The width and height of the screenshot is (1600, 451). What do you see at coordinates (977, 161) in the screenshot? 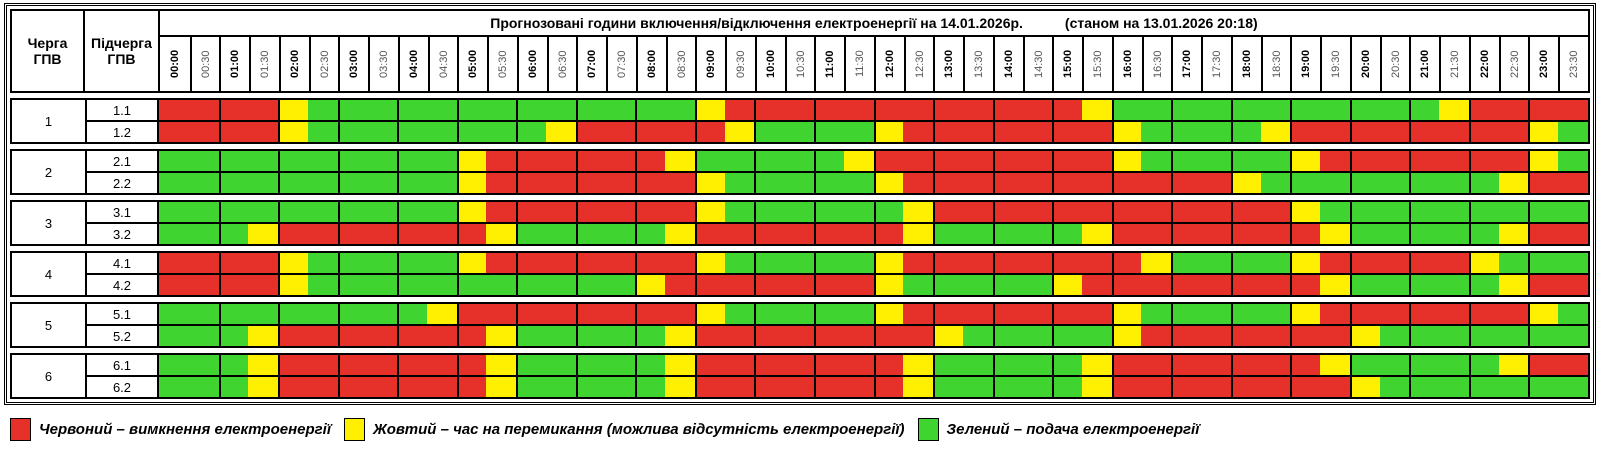
I see `slot-2.1-13:30` at bounding box center [977, 161].